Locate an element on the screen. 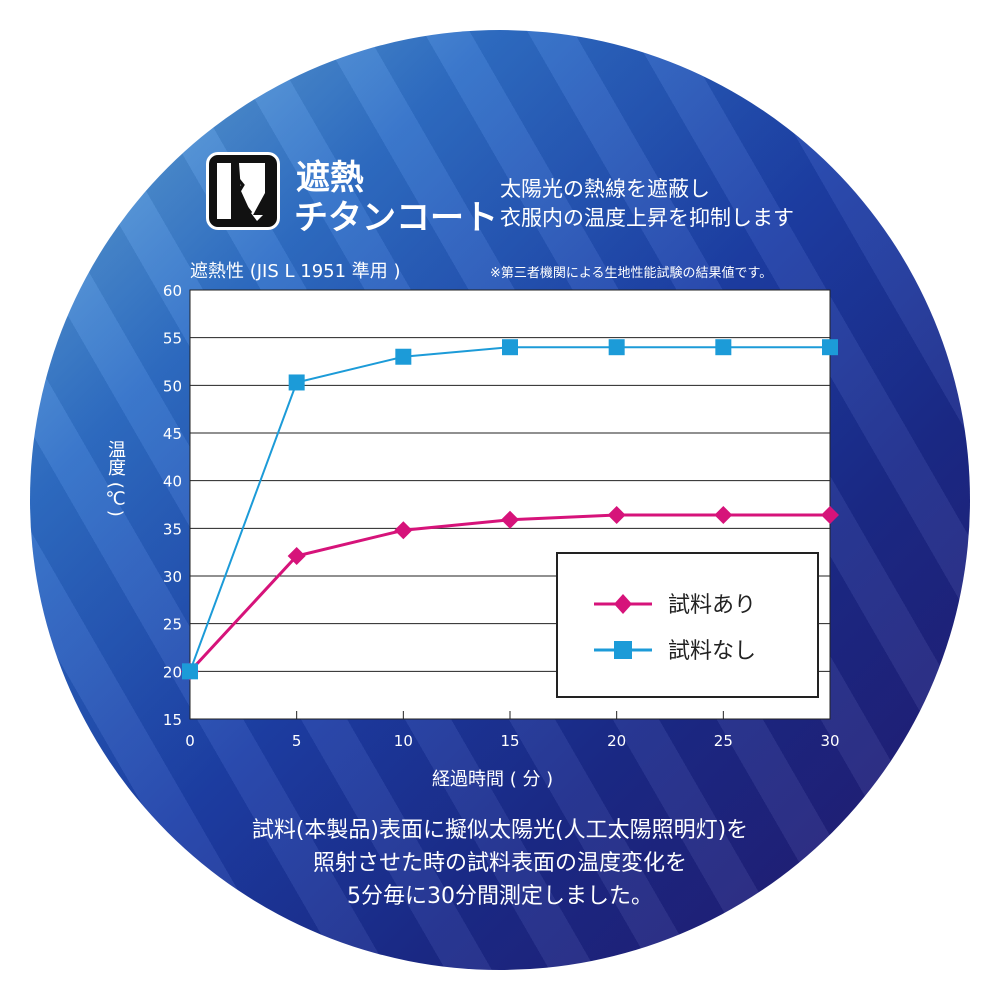 The width and height of the screenshot is (1000, 1000). y-tick-label: 35 is located at coordinates (172, 529).